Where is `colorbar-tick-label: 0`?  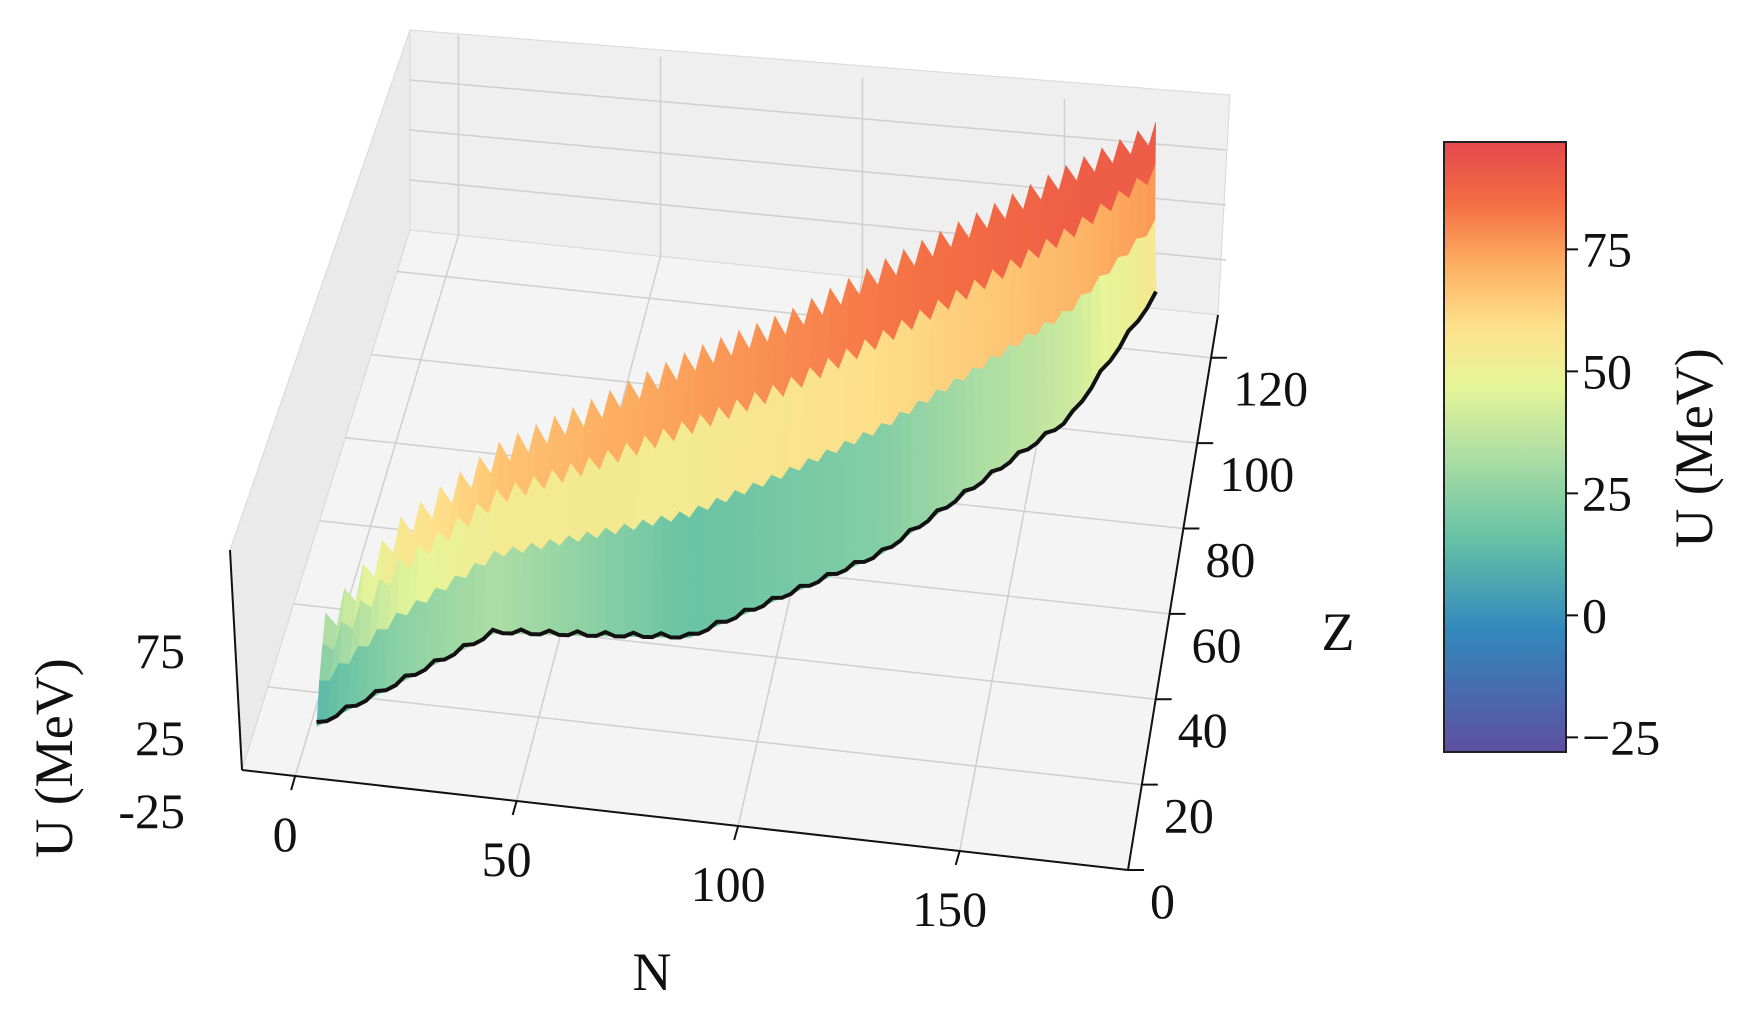 colorbar-tick-label: 0 is located at coordinates (1594, 615).